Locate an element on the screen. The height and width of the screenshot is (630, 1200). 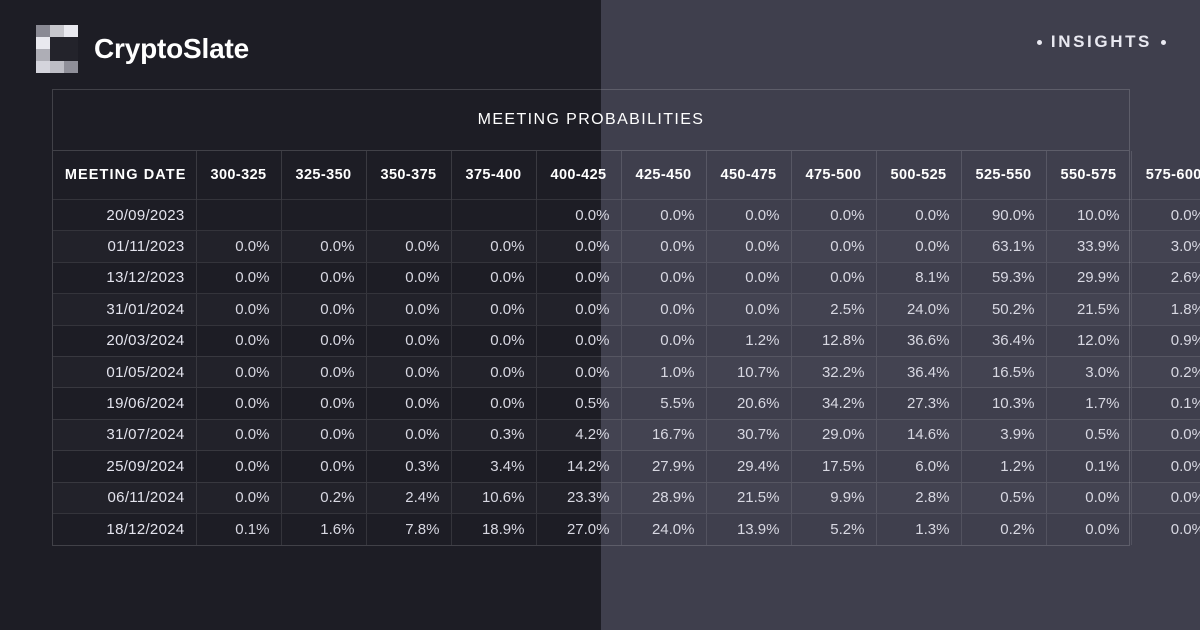
cell-probability: 2.8% is located at coordinates (919, 497).